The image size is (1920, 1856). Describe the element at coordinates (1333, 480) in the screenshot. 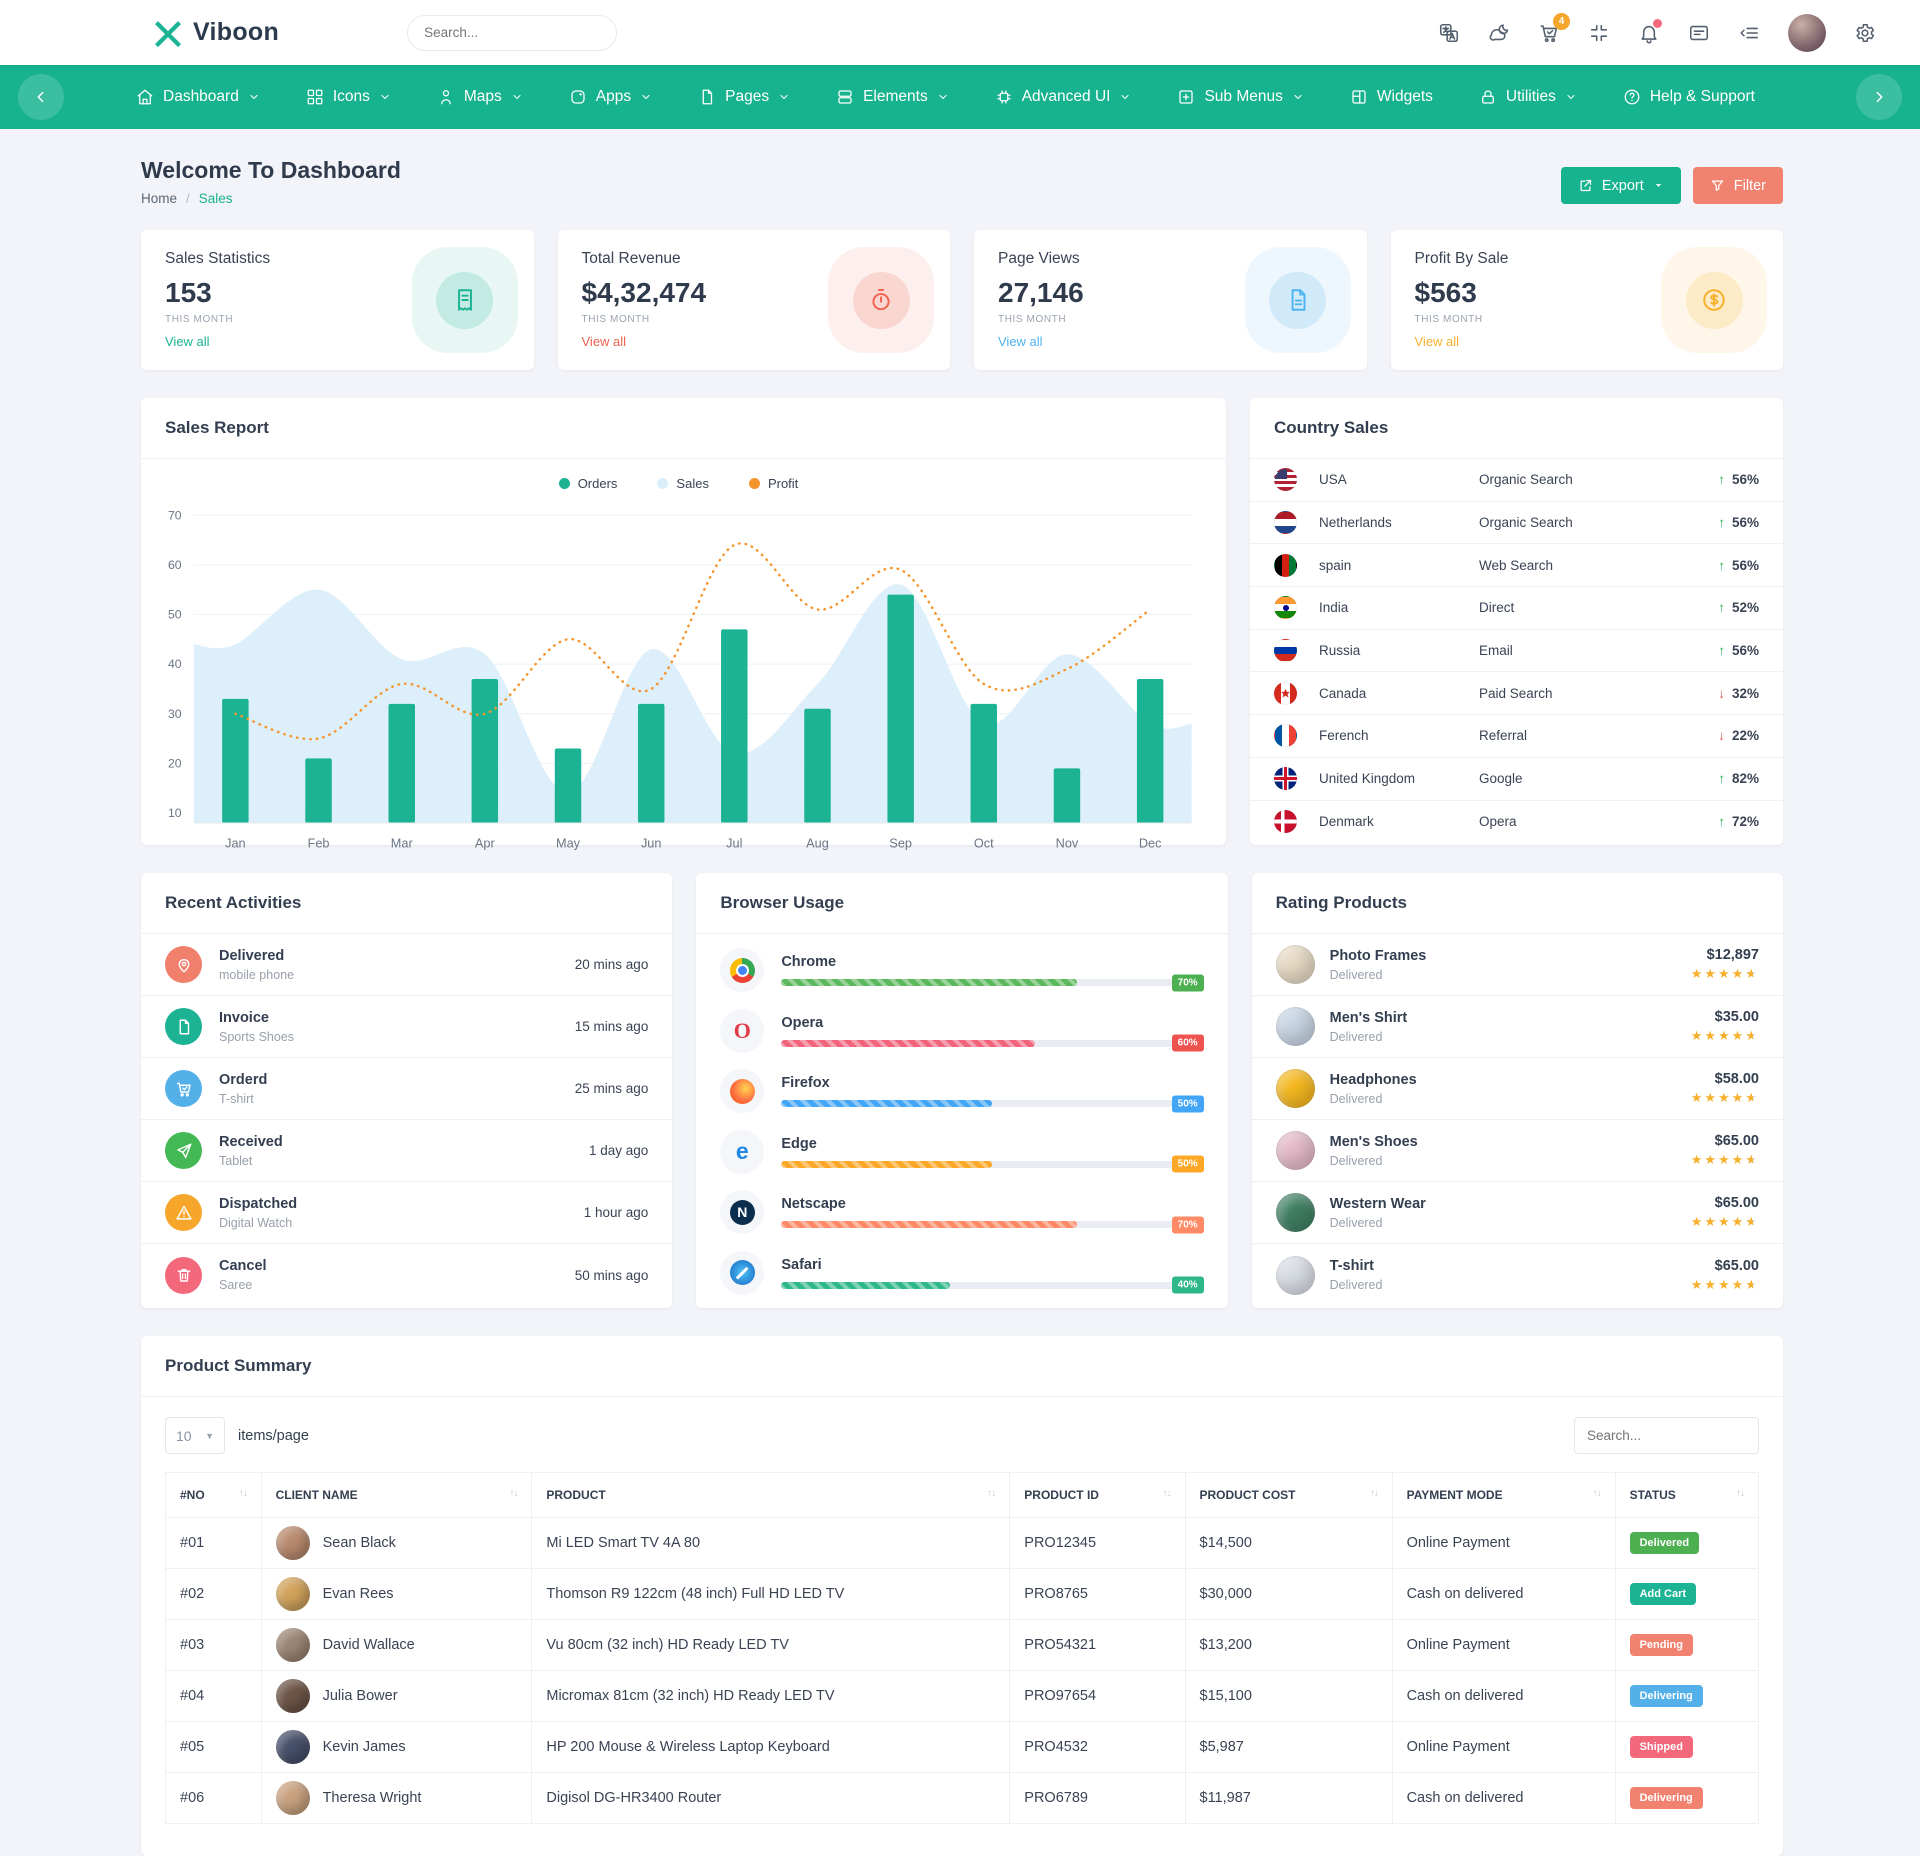

I see `country-name: USA` at that location.